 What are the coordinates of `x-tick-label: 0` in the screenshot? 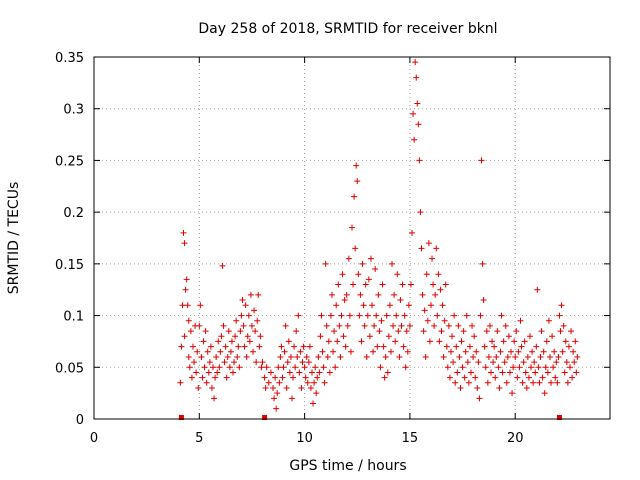 It's located at (94, 438).